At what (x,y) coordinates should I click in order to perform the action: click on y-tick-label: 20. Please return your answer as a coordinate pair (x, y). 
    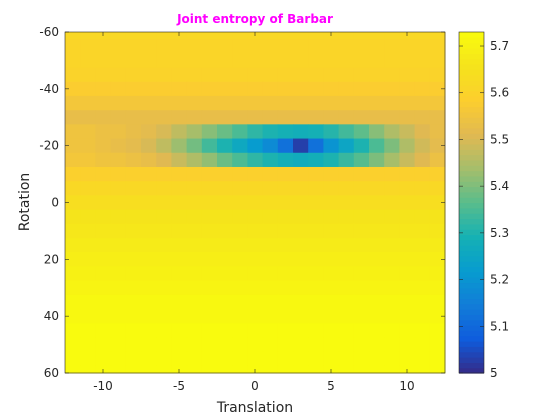
    Looking at the image, I should click on (51, 259).